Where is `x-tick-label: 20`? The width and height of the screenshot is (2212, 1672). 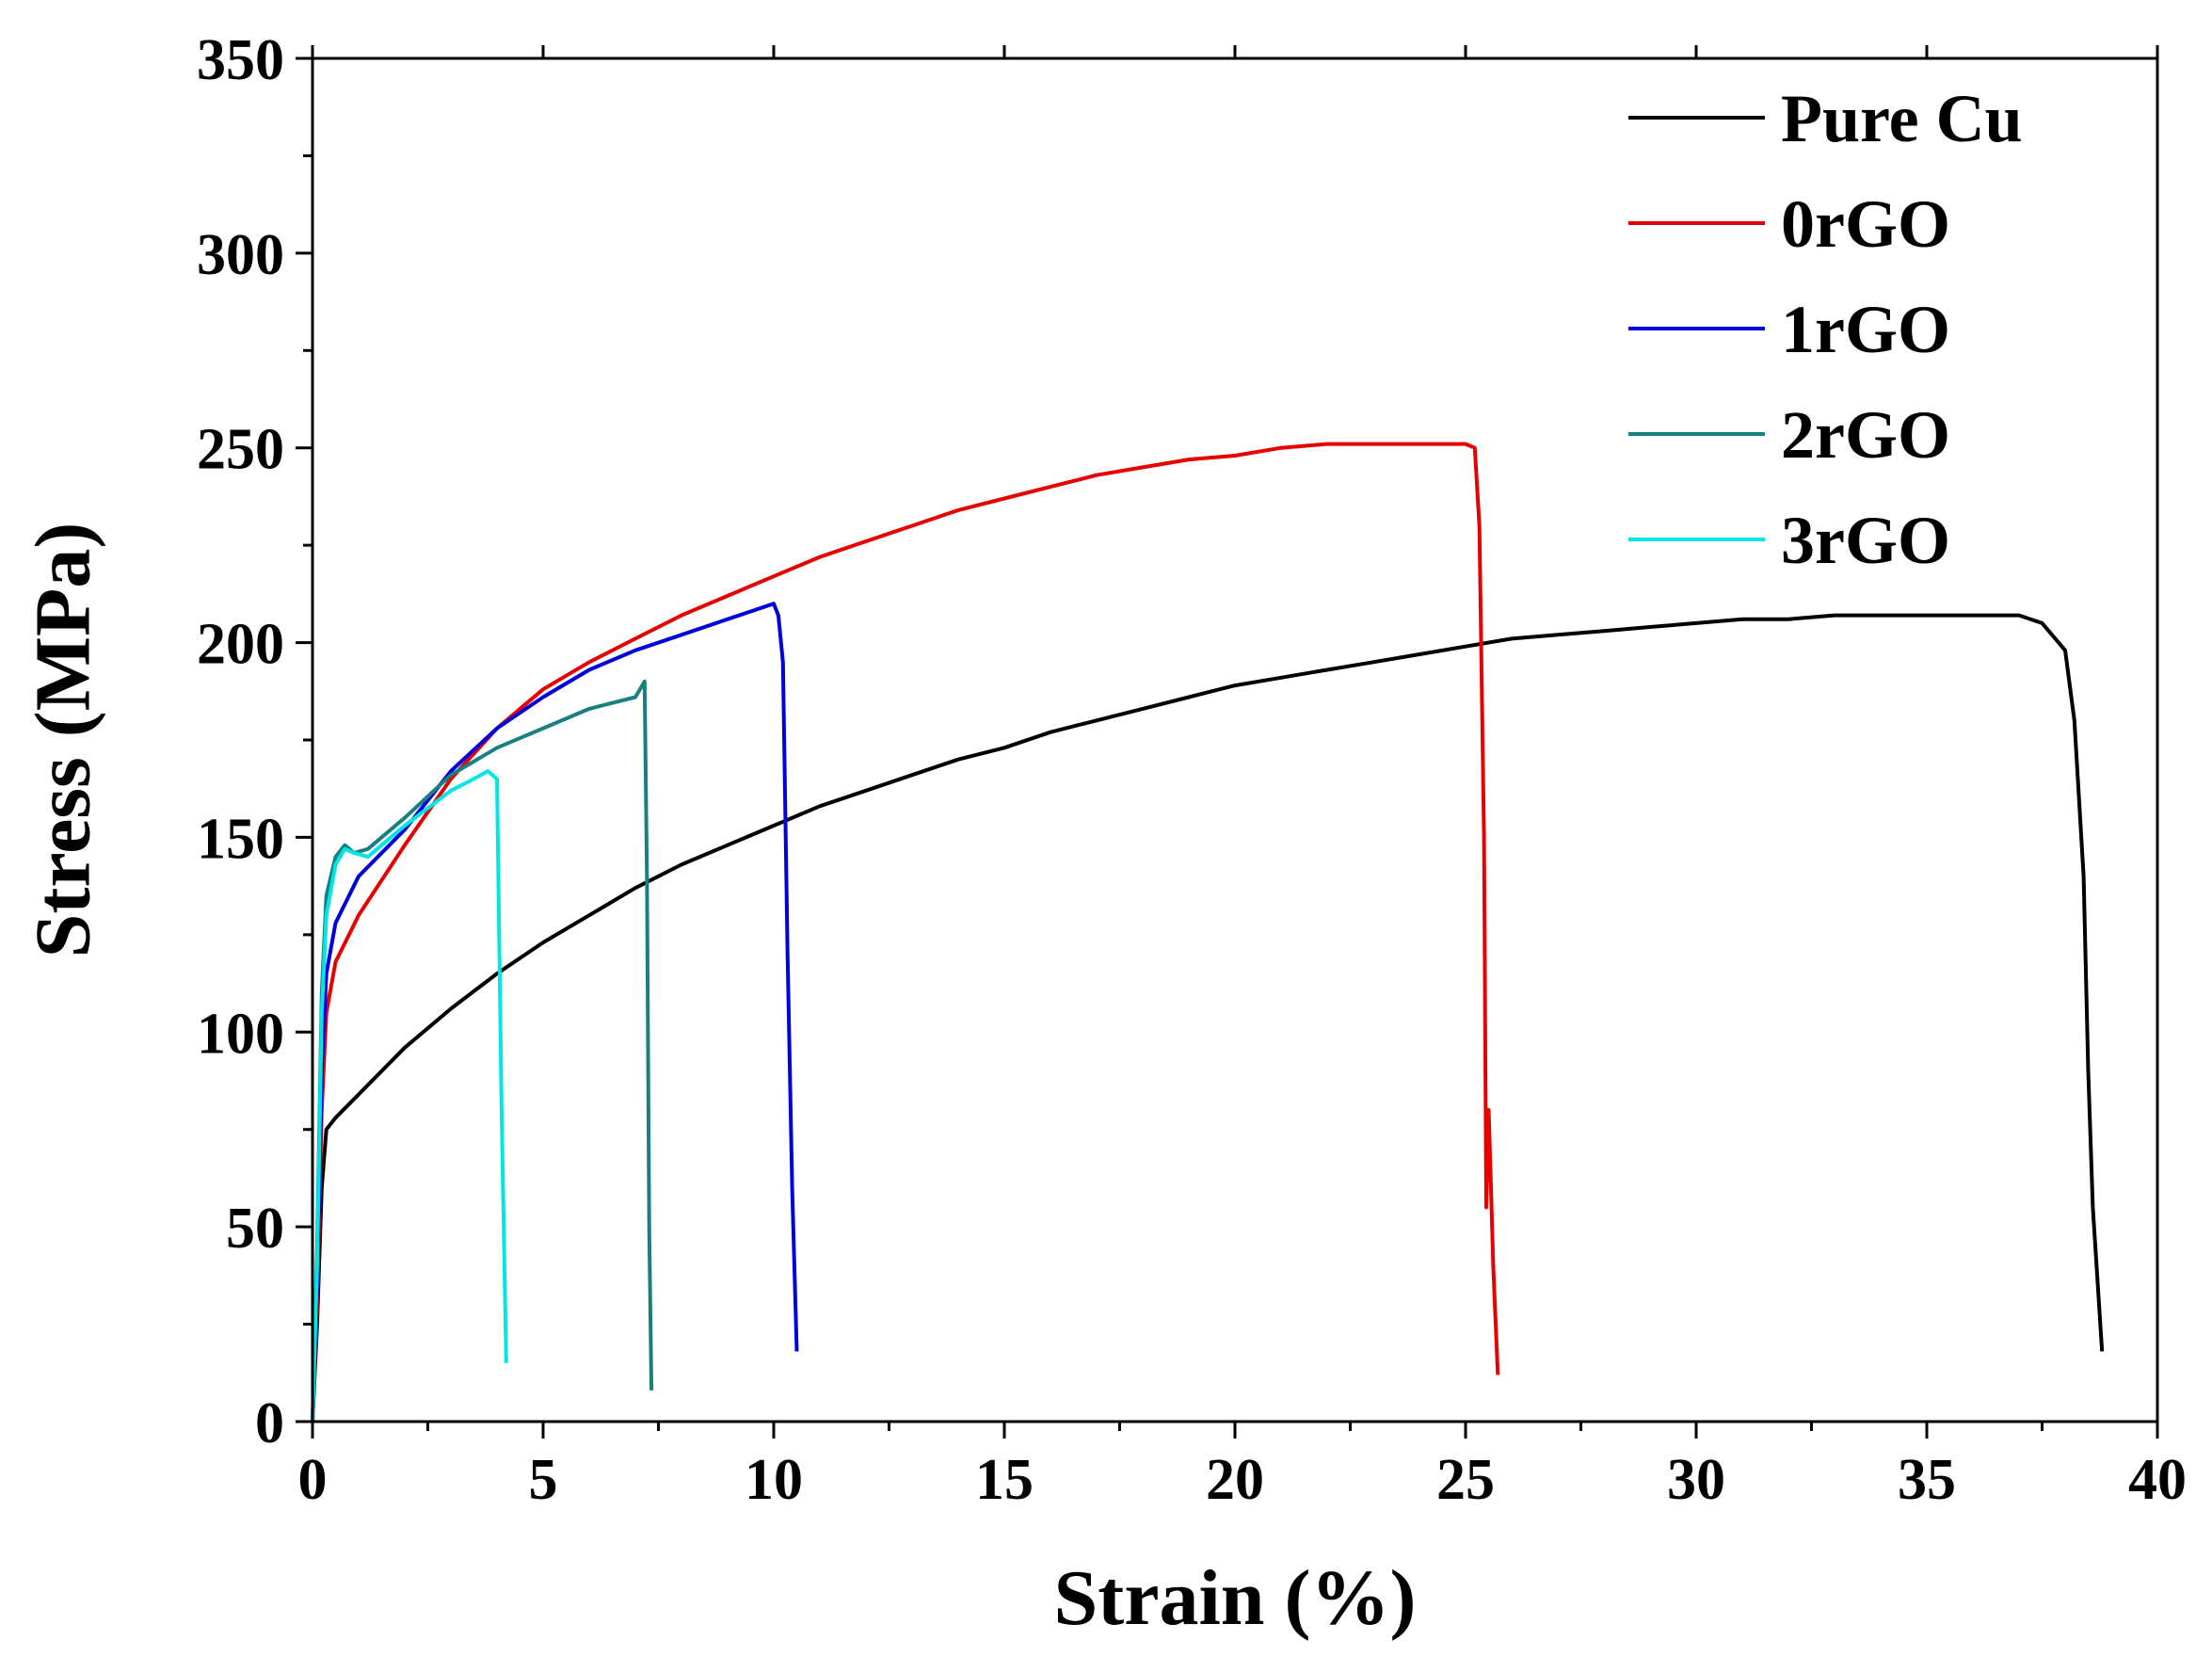
x-tick-label: 20 is located at coordinates (1235, 1480).